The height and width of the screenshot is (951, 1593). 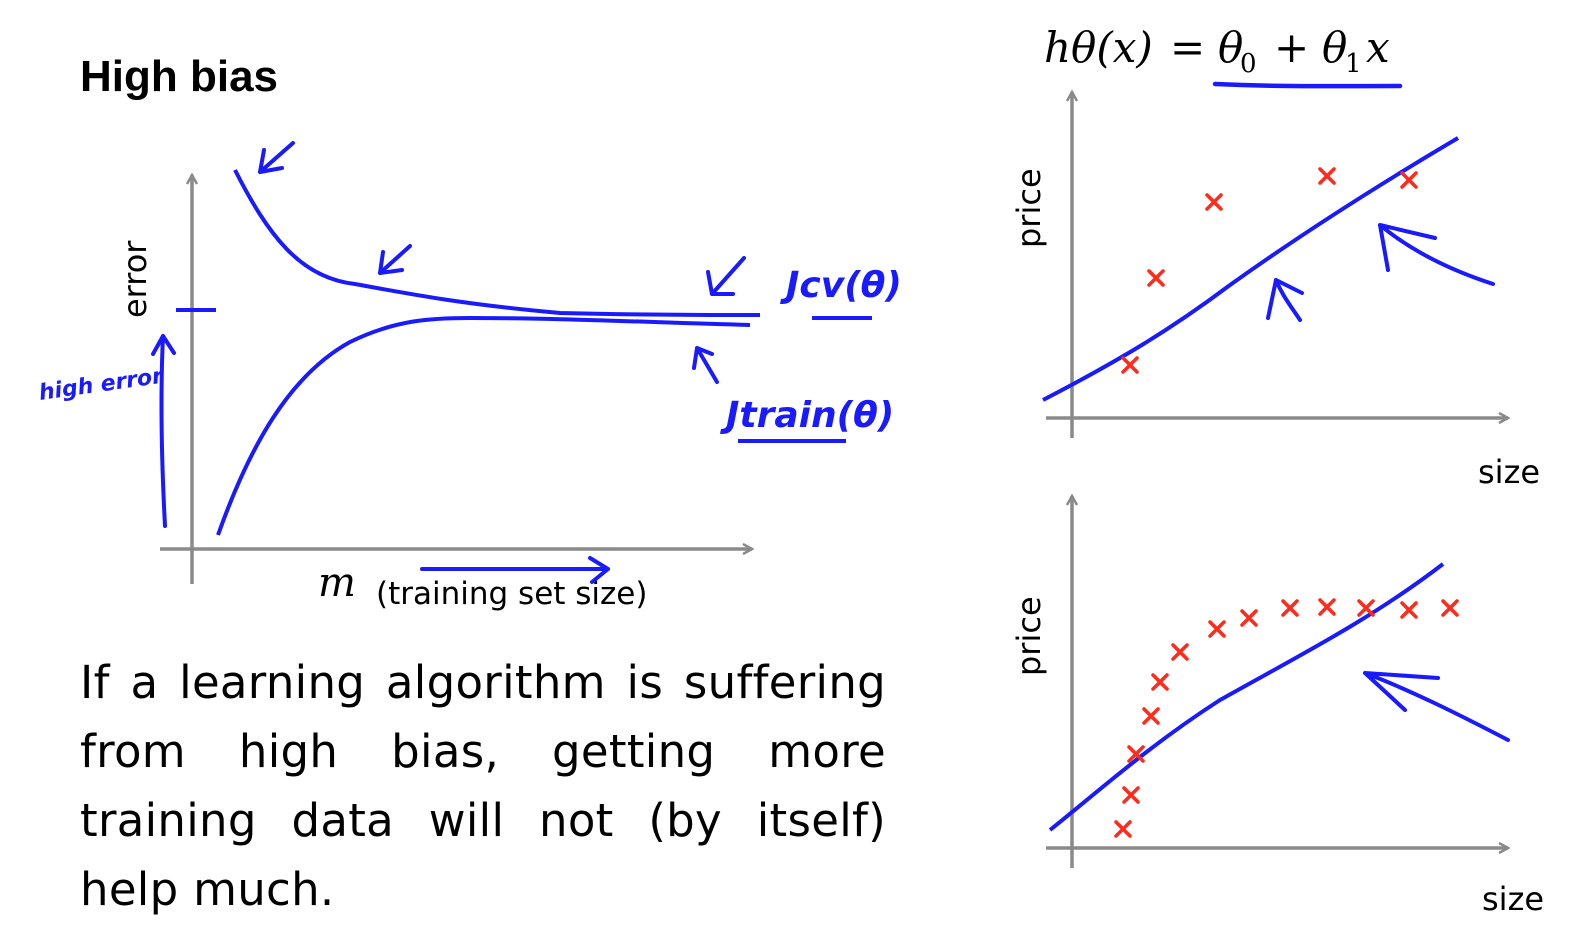 I want to click on jcv-label: Jcv(θ), so click(x=841, y=285).